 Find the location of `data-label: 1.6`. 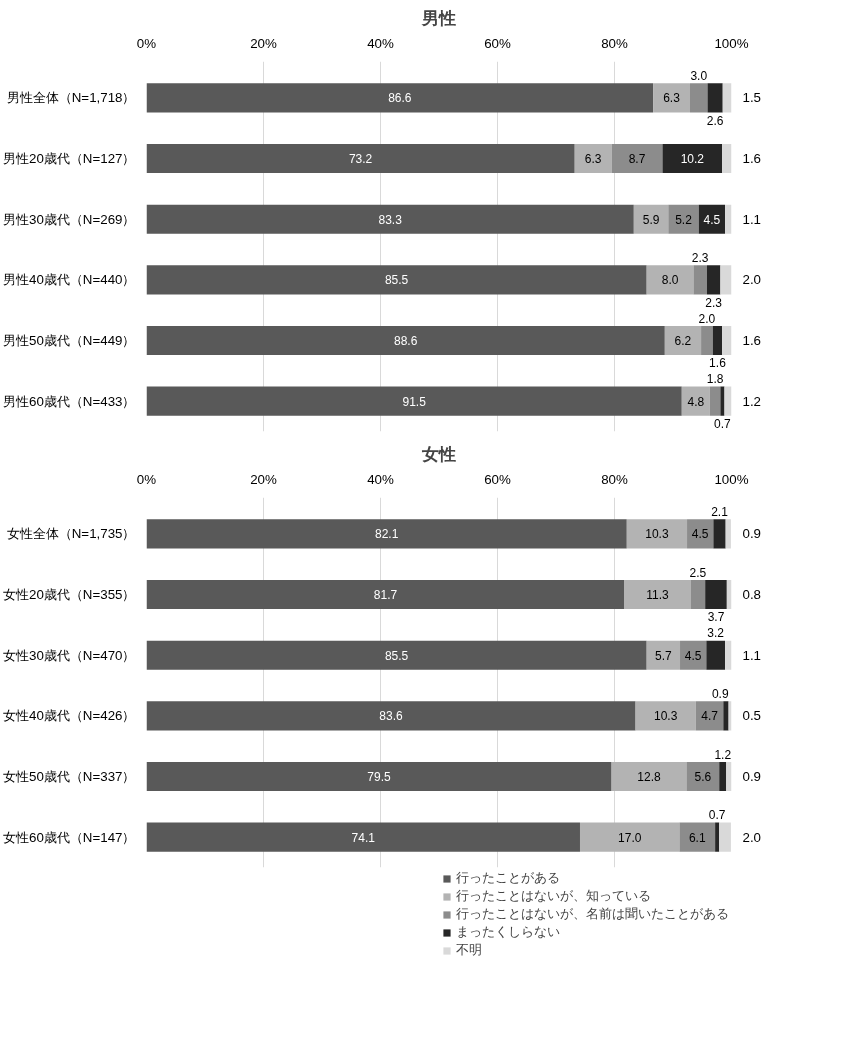

data-label: 1.6 is located at coordinates (752, 159).